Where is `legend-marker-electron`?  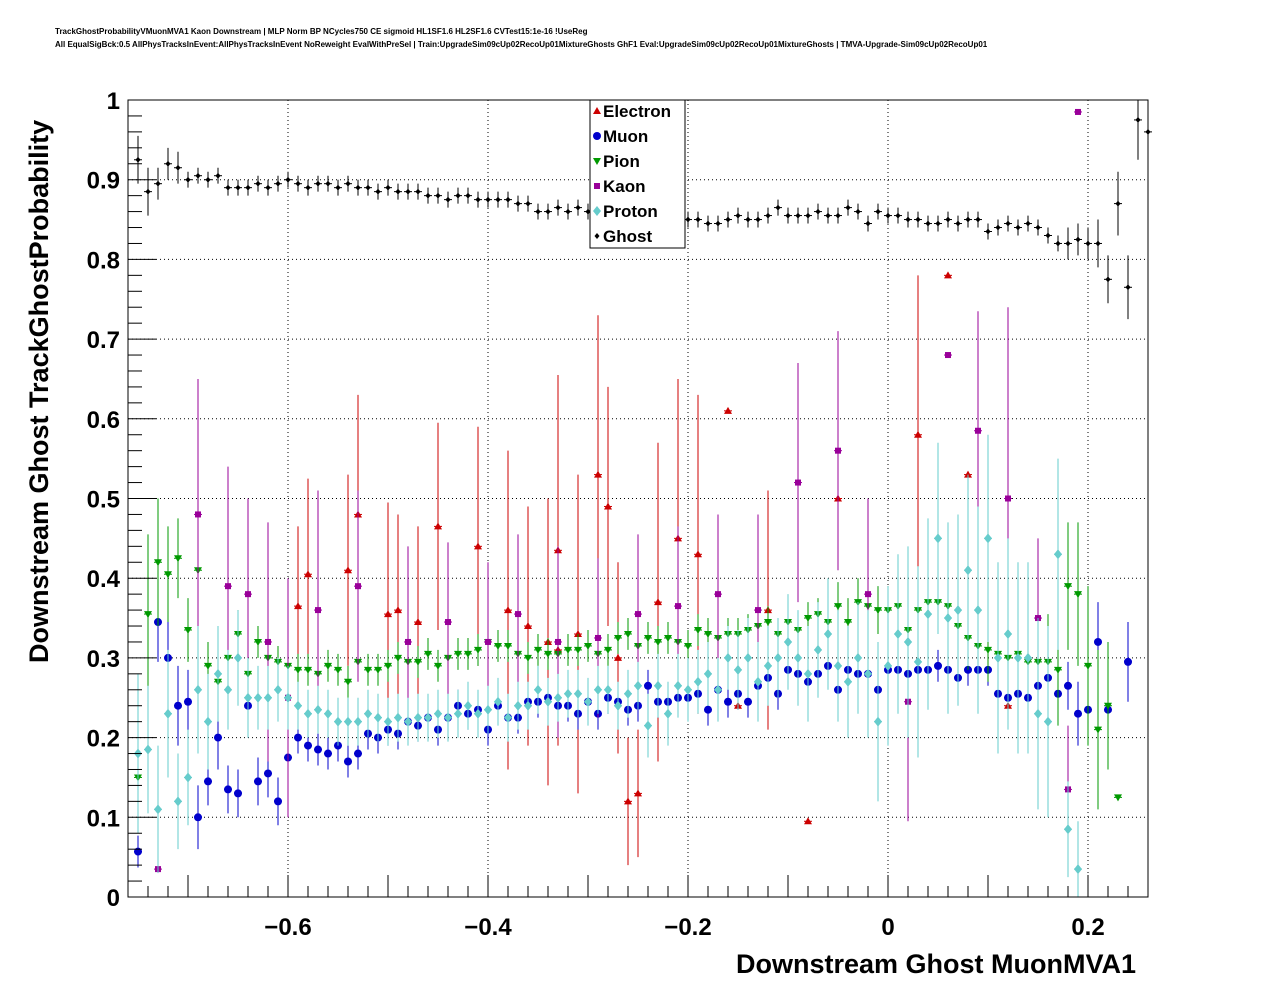
legend-marker-electron is located at coordinates (597, 110).